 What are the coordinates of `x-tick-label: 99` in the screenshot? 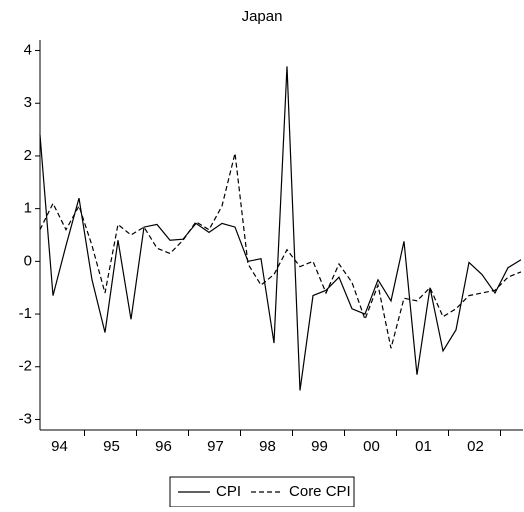 It's located at (319, 446).